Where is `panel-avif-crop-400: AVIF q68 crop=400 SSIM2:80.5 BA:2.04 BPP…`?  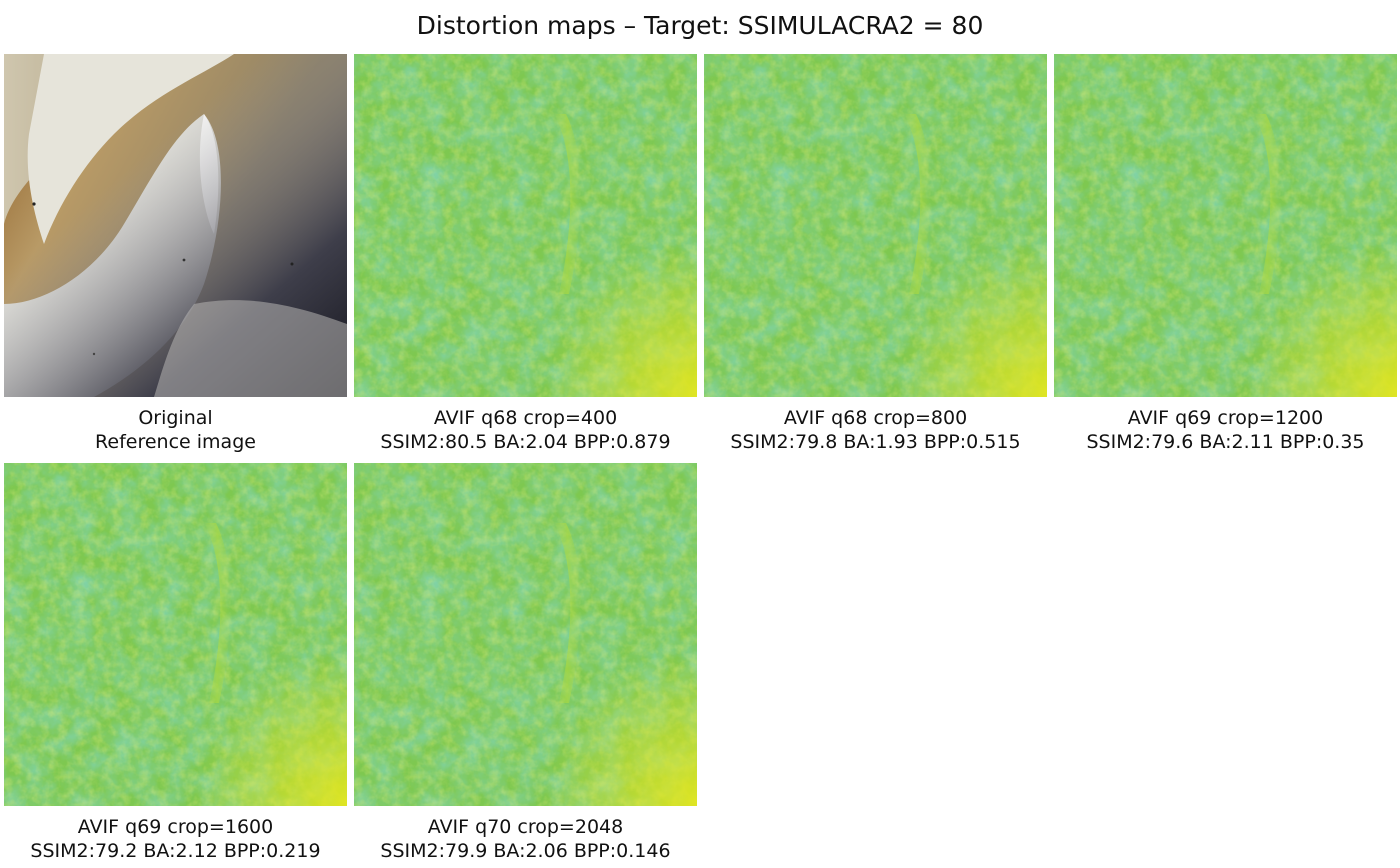 panel-avif-crop-400: AVIF q68 crop=400 SSIM2:80.5 BA:2.04 BPP… is located at coordinates (525, 254).